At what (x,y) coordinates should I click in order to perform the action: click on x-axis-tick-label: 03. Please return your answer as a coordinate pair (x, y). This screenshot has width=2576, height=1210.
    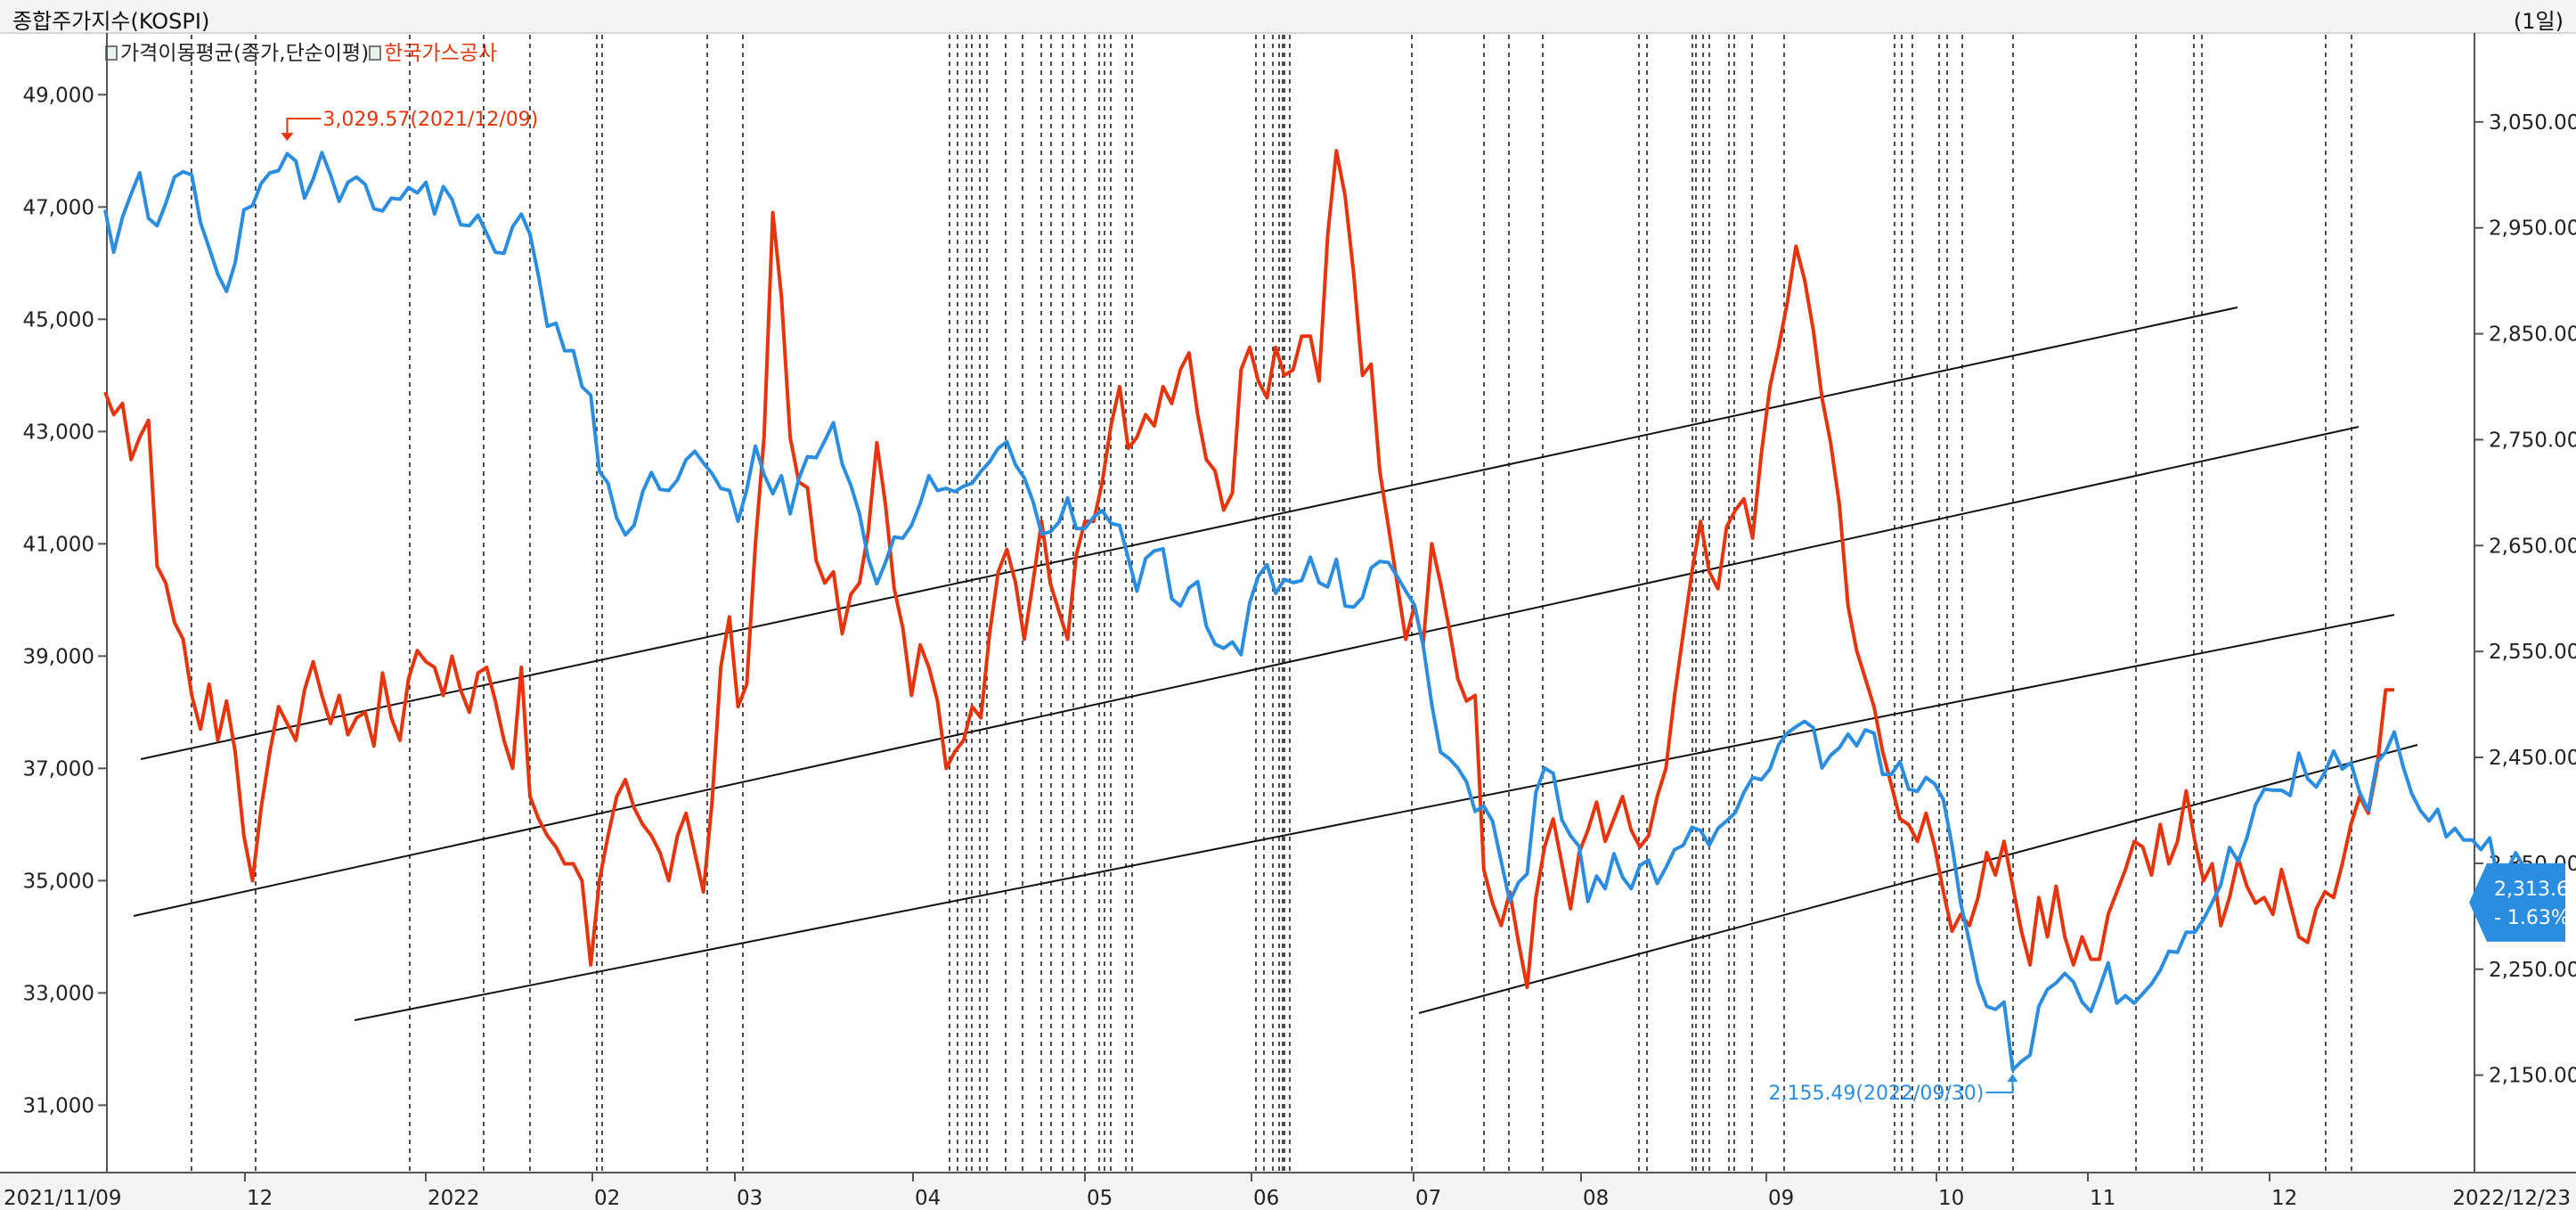
    Looking at the image, I should click on (750, 1199).